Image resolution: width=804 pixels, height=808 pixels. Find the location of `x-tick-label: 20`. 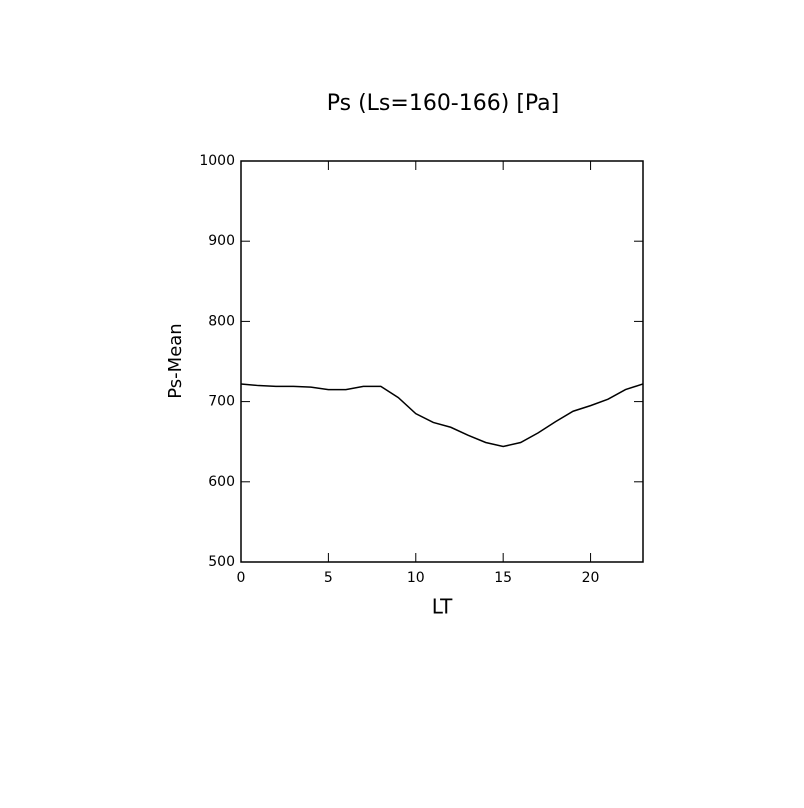

x-tick-label: 20 is located at coordinates (591, 578).